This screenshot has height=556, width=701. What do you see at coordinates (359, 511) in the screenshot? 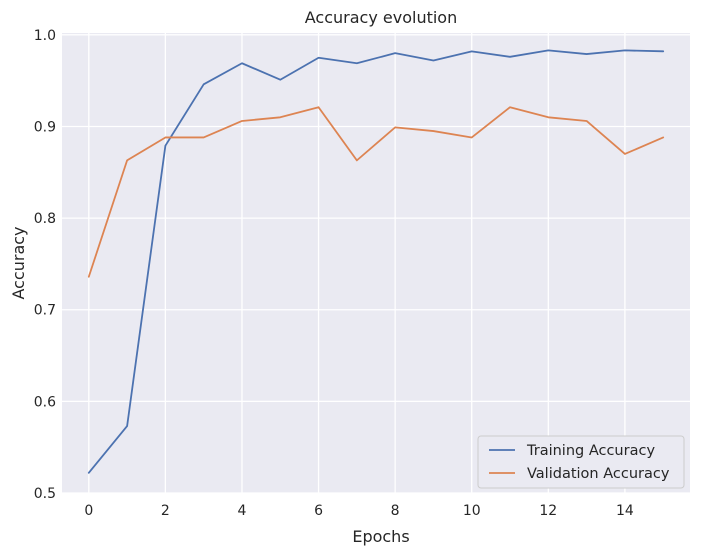
I see `x-tick-labels: 0 2 4 6 8 10 12 14` at bounding box center [359, 511].